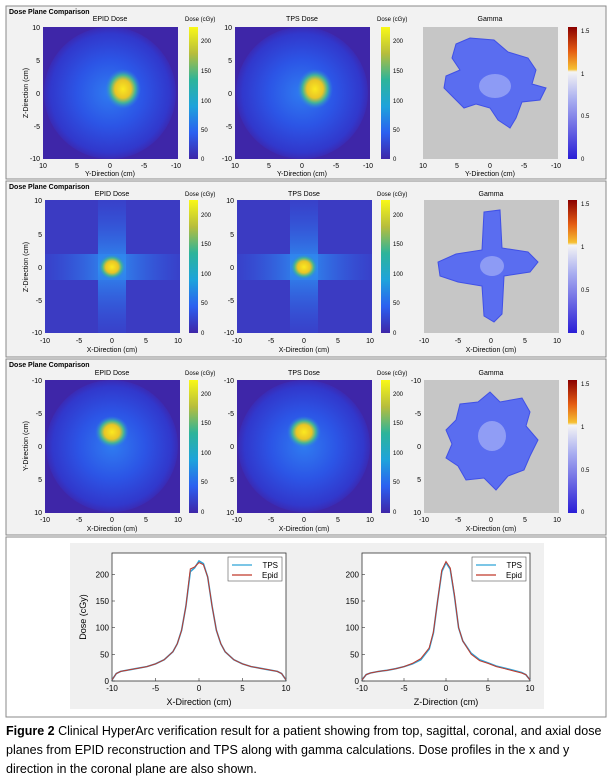 This screenshot has height=784, width=612. I want to click on y-tick-labels: 10 5 0 -5 -10, so click(229, 267).